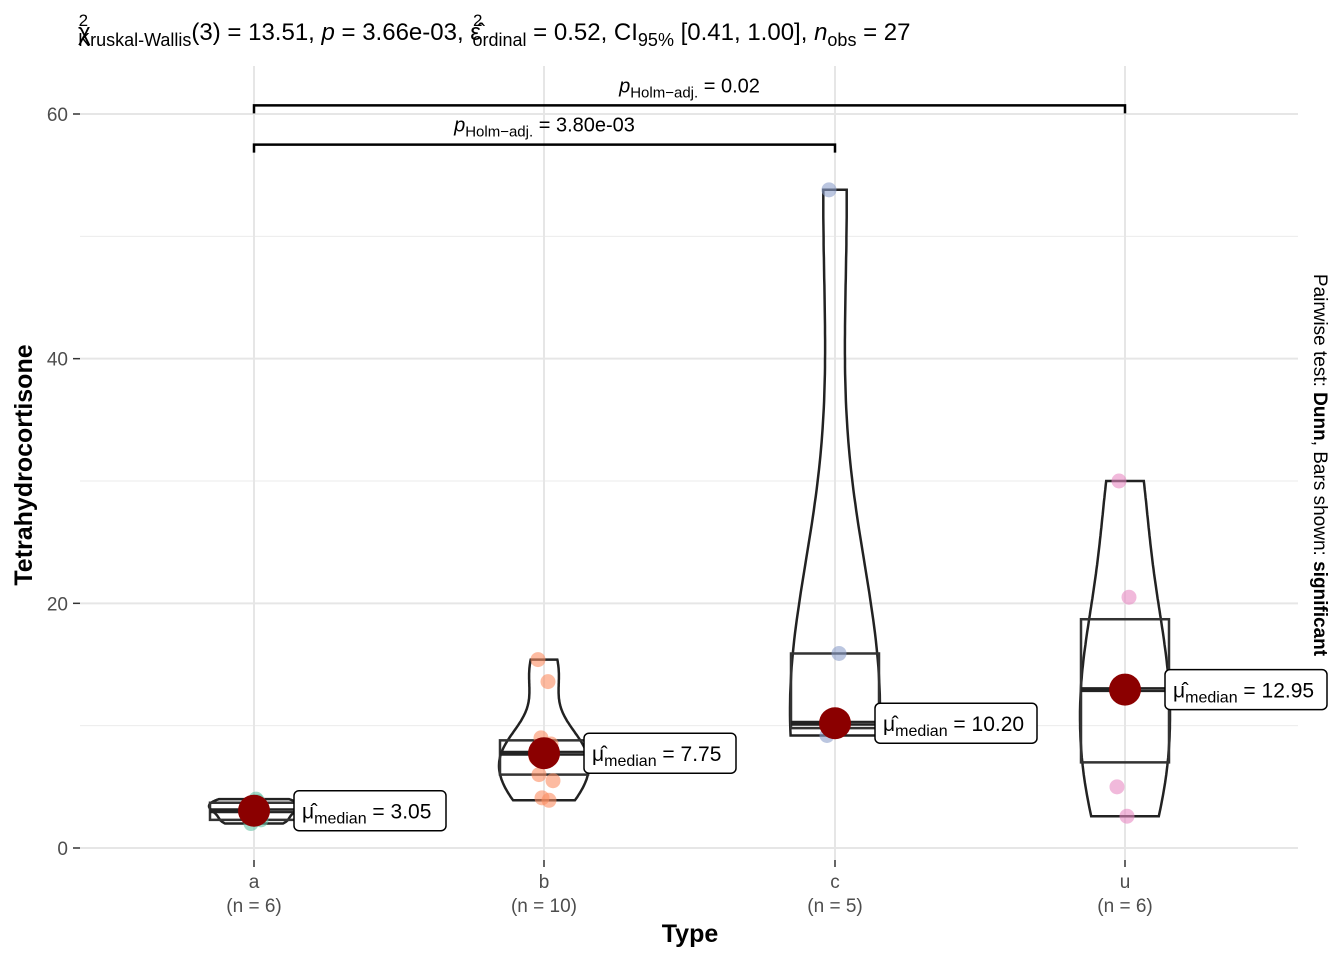  I want to click on y-tick-label: 60, so click(57, 115).